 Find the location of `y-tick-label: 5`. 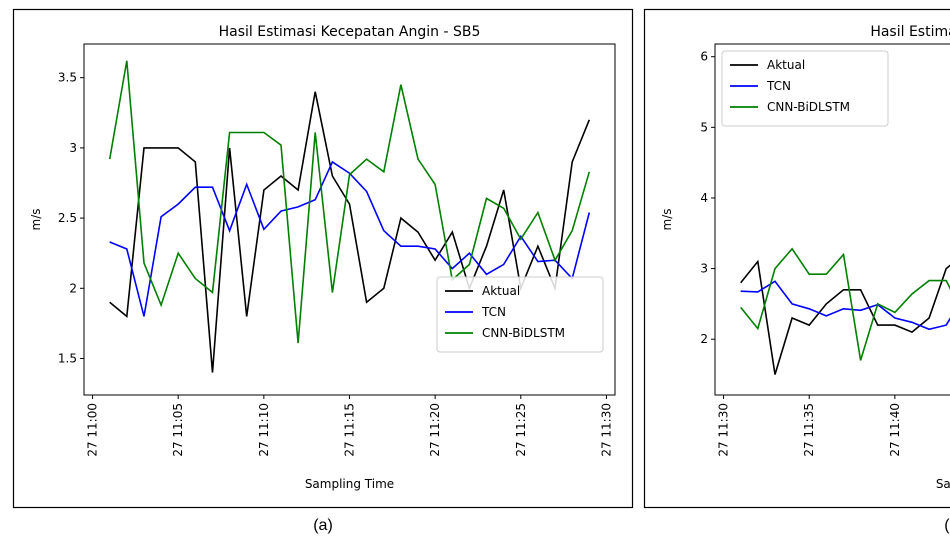

y-tick-label: 5 is located at coordinates (704, 127).